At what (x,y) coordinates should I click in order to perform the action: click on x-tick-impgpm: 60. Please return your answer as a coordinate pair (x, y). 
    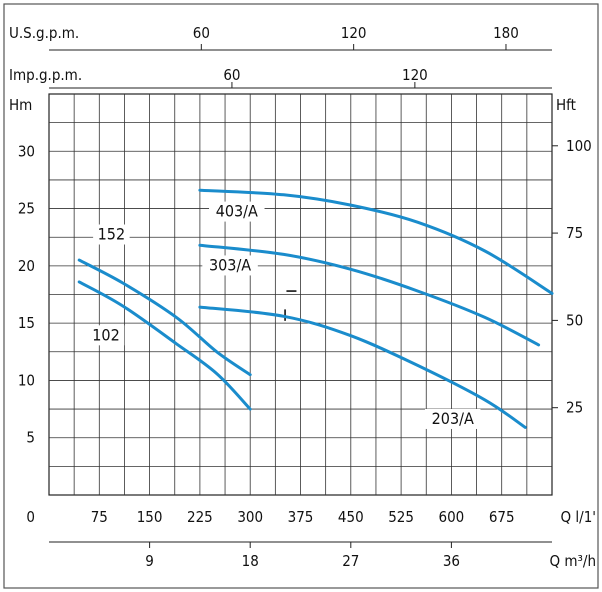
    Looking at the image, I should click on (231, 75).